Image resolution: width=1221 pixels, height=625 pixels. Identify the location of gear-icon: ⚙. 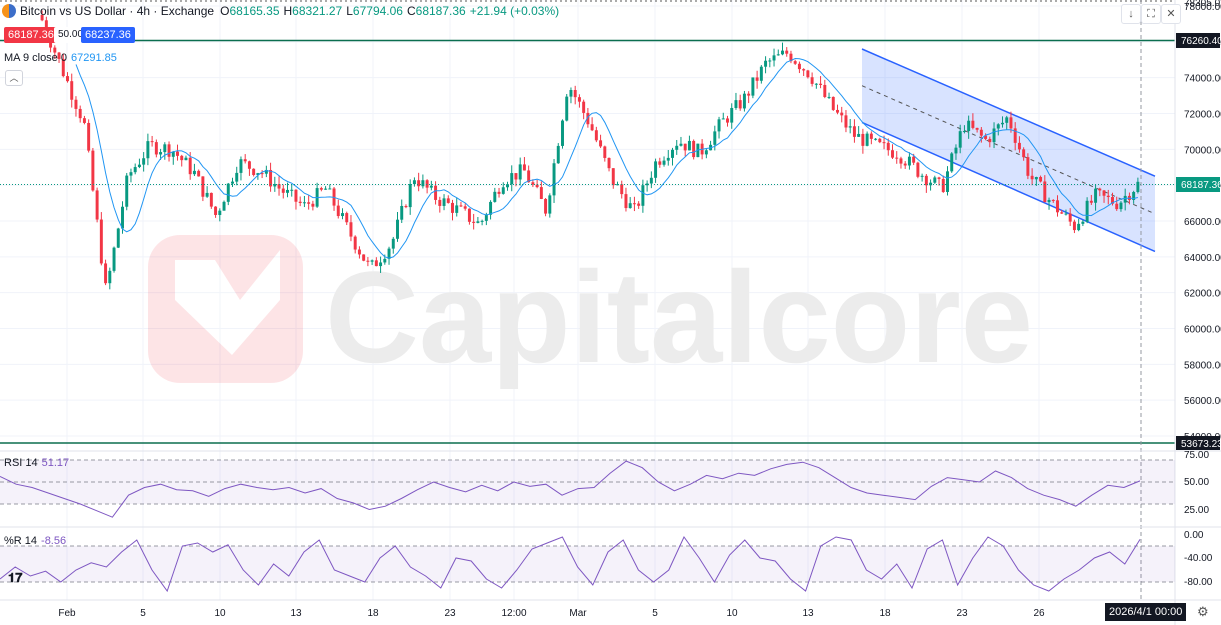
(1203, 611).